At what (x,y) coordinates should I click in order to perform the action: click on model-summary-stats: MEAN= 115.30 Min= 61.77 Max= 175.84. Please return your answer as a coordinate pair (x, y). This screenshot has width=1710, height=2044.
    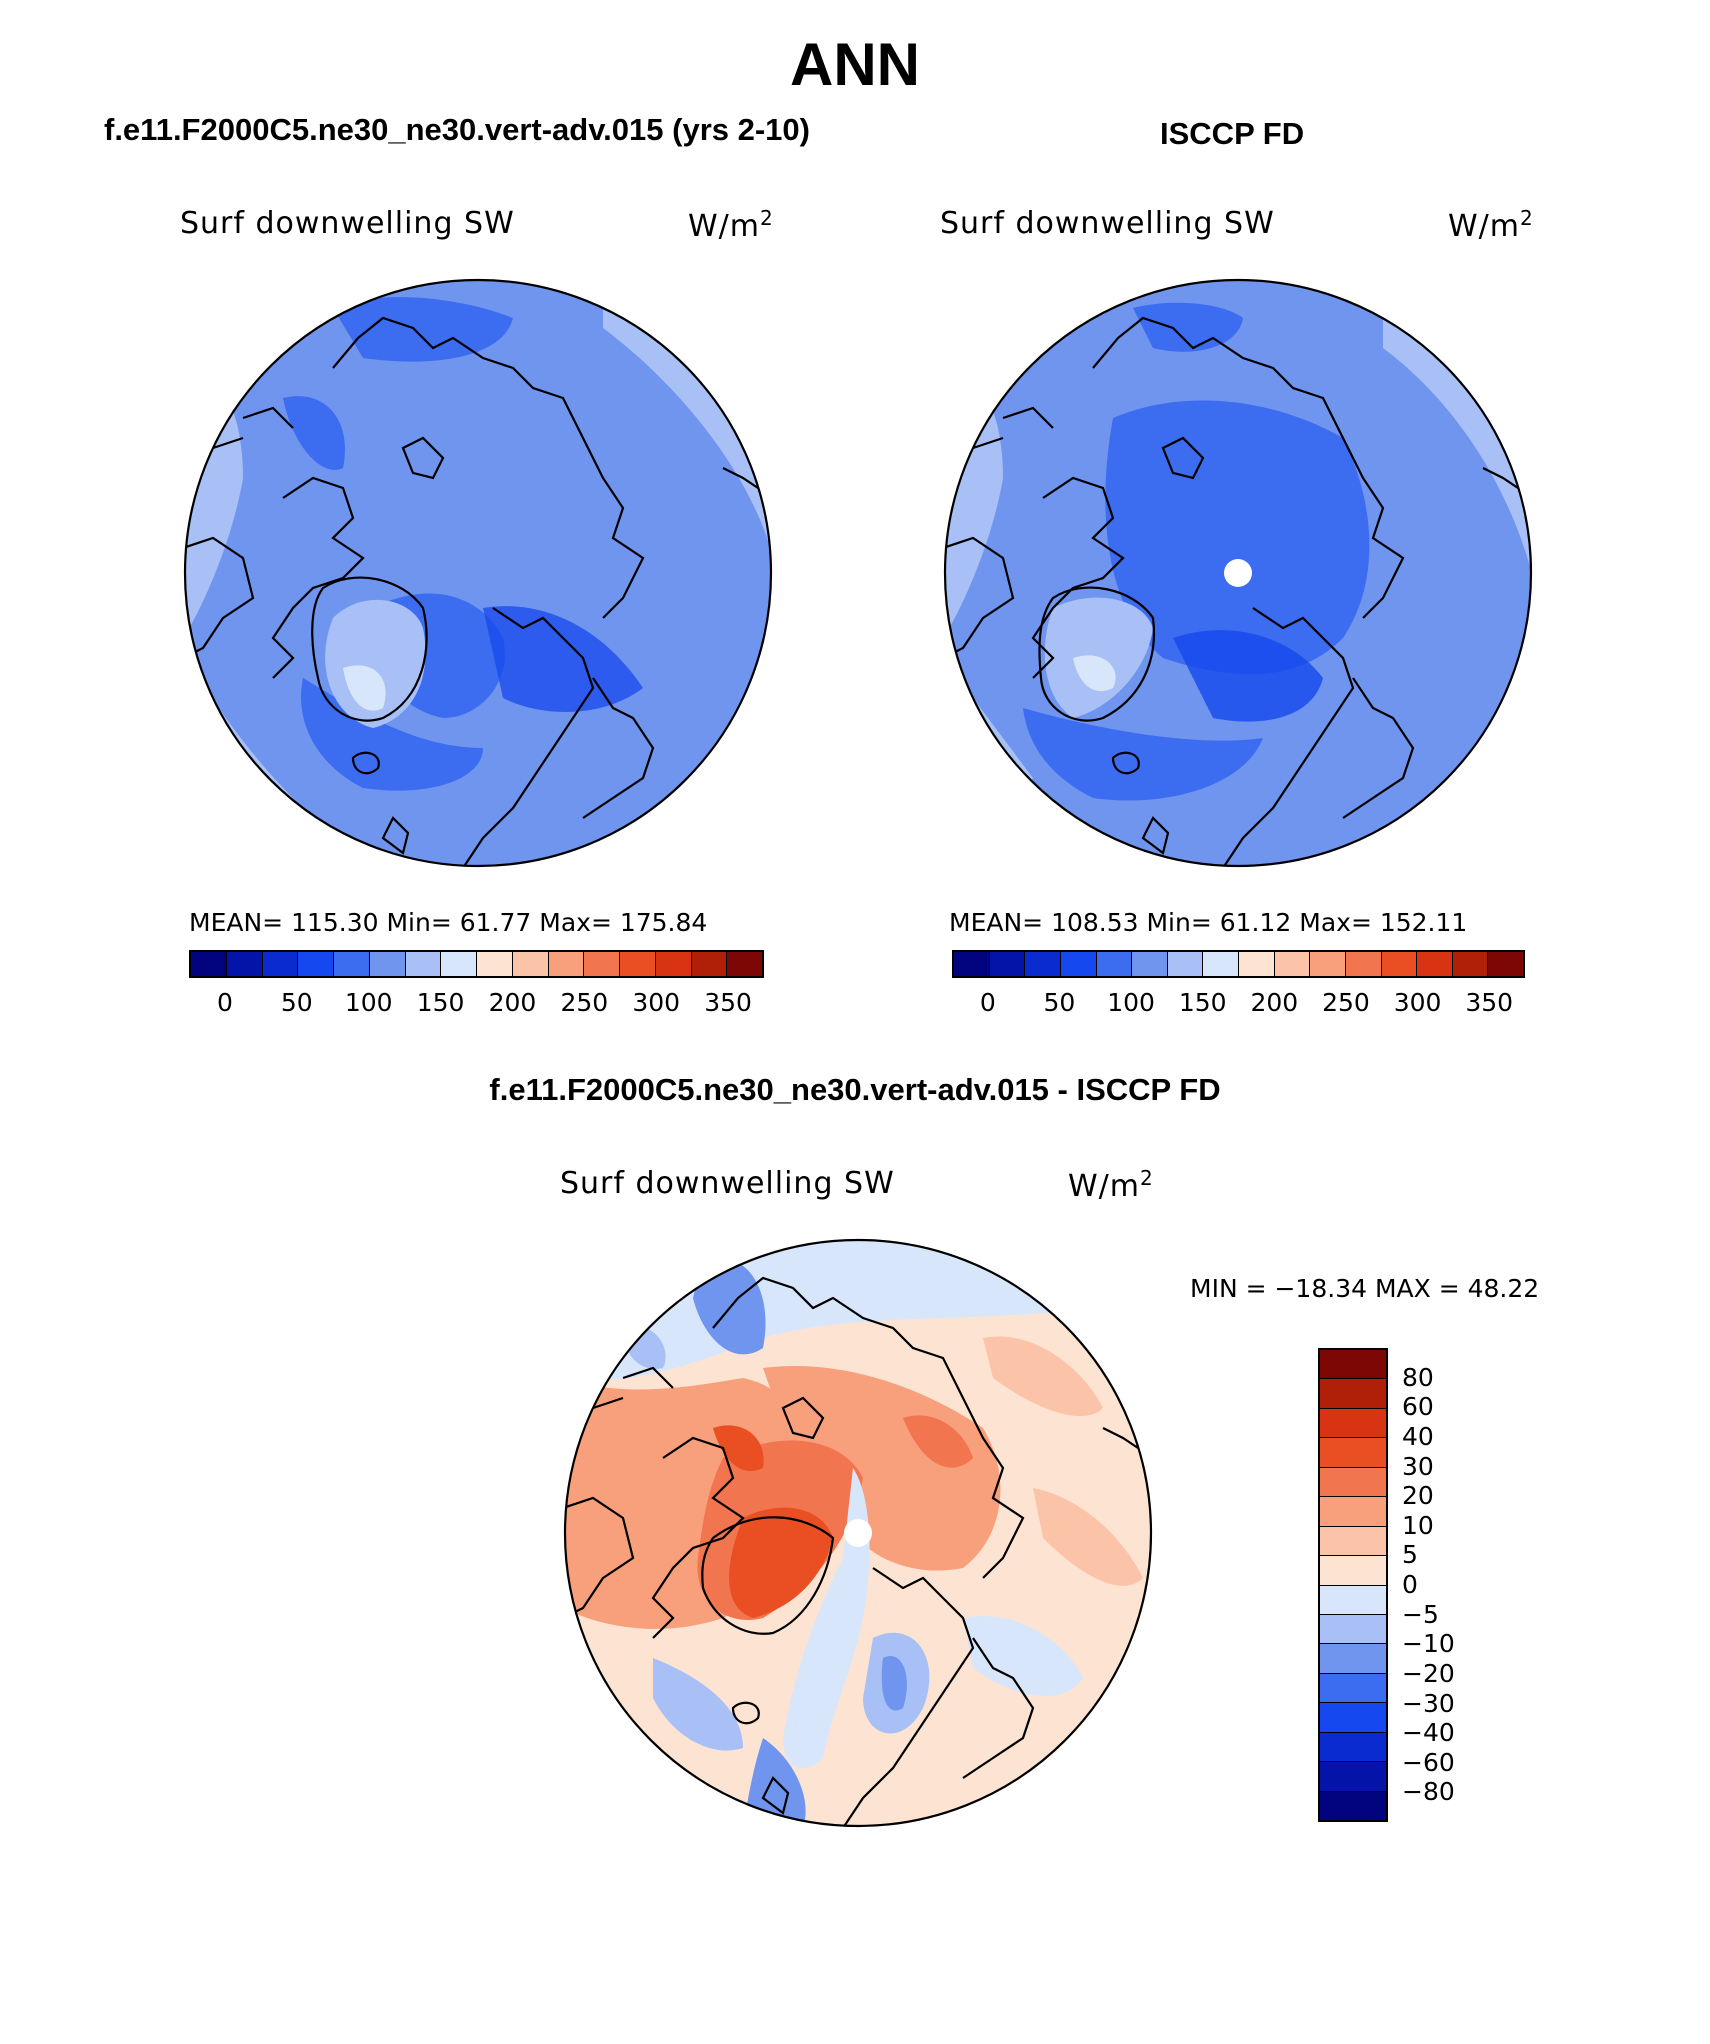
    Looking at the image, I should click on (448, 922).